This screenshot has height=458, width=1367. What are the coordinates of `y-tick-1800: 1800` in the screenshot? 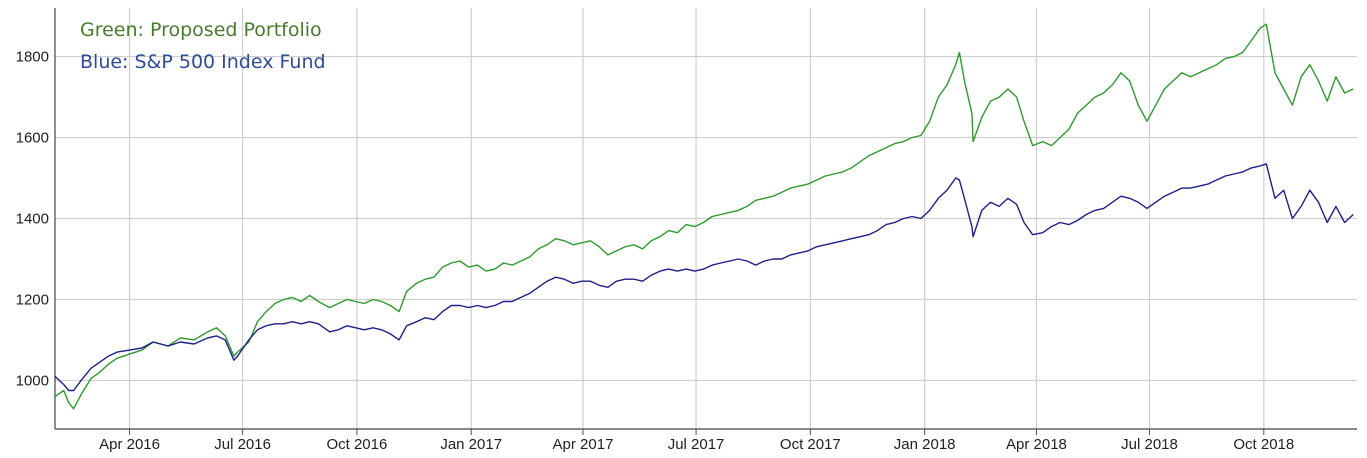 It's located at (32, 57).